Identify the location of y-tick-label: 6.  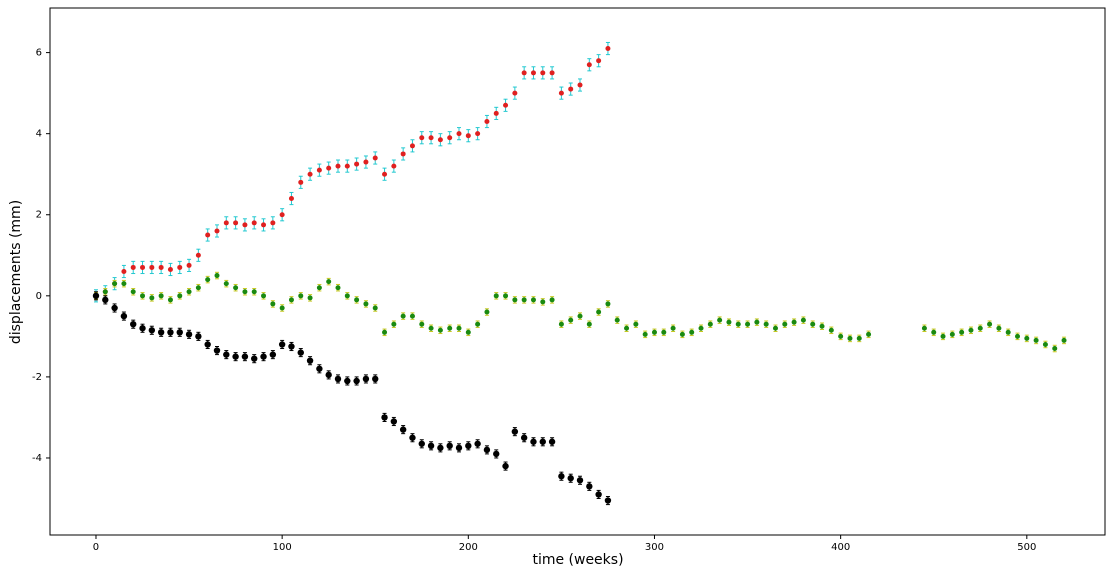
(39, 53).